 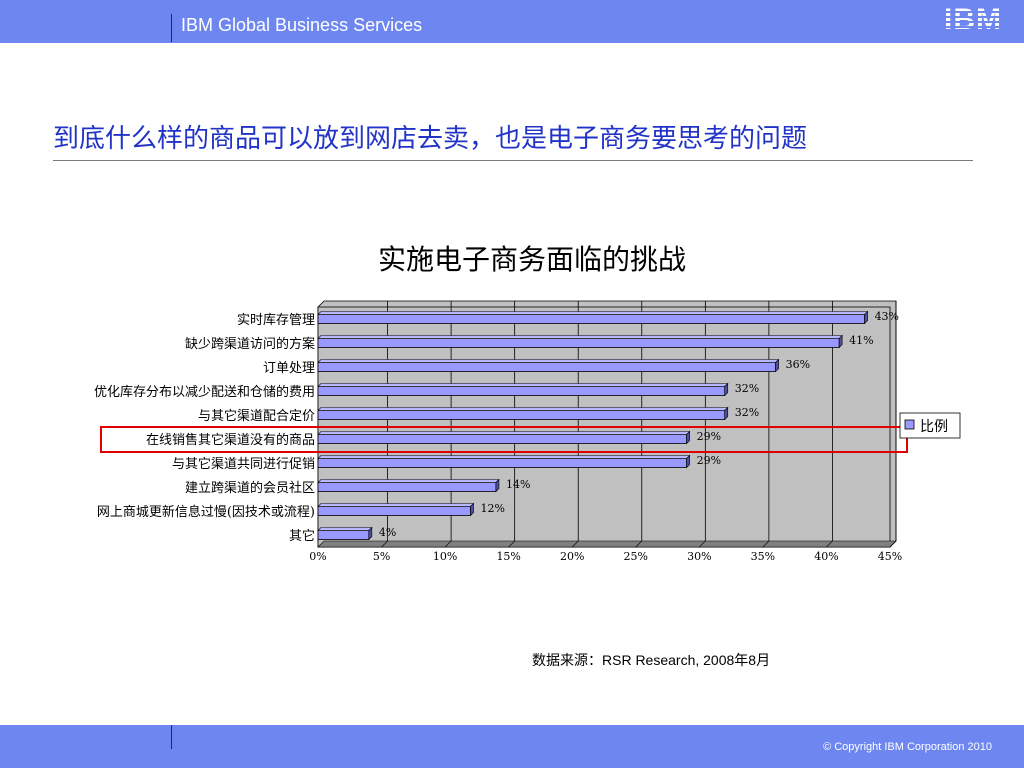 I want to click on legend-swatch, so click(x=909, y=424).